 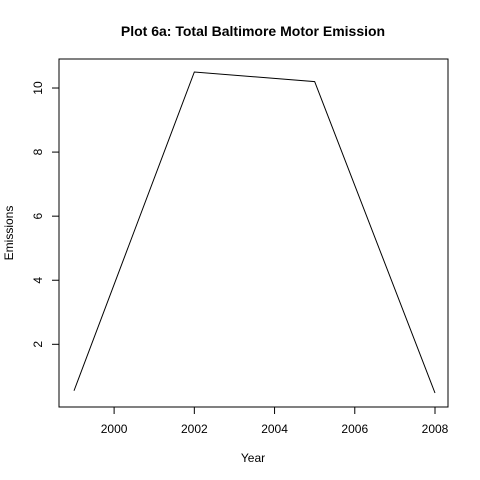 What do you see at coordinates (253, 31) in the screenshot?
I see `chart-title: Plot 6a: Total Baltimore Motor Emission` at bounding box center [253, 31].